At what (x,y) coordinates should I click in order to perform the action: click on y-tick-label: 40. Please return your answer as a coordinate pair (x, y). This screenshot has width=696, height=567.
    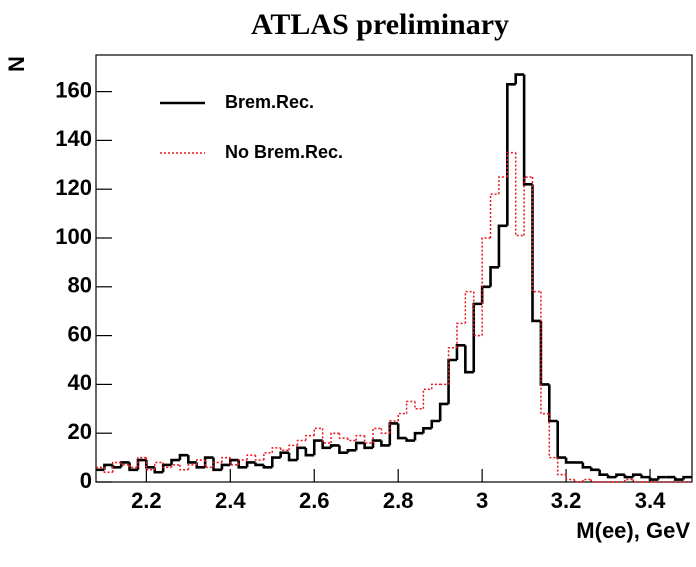
    Looking at the image, I should click on (80, 382).